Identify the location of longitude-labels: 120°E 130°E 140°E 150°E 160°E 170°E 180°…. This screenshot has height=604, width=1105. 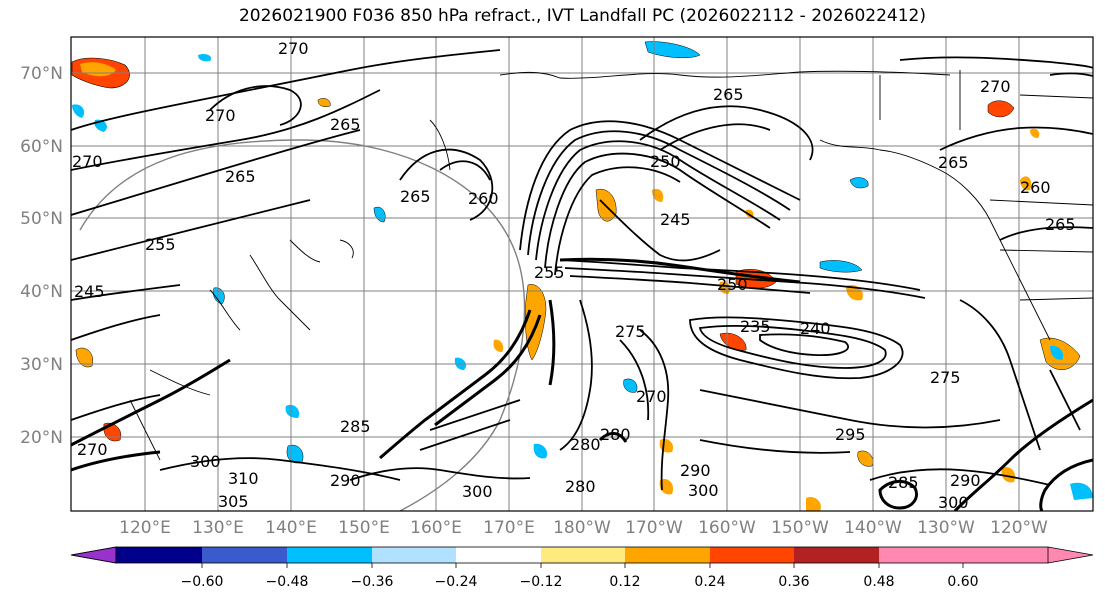
(583, 528).